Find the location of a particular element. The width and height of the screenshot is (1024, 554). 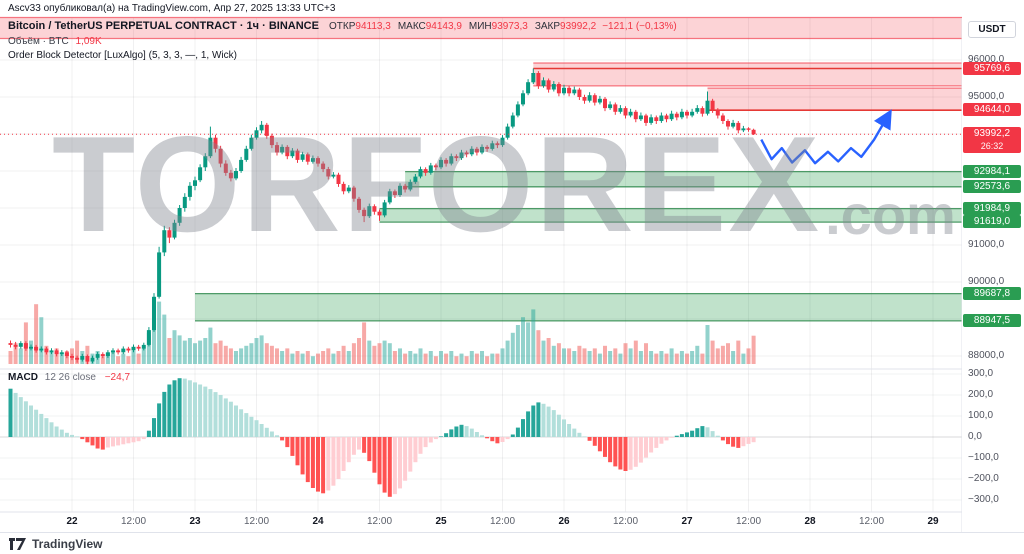

last-price-value: 93992,2 is located at coordinates (992, 134).